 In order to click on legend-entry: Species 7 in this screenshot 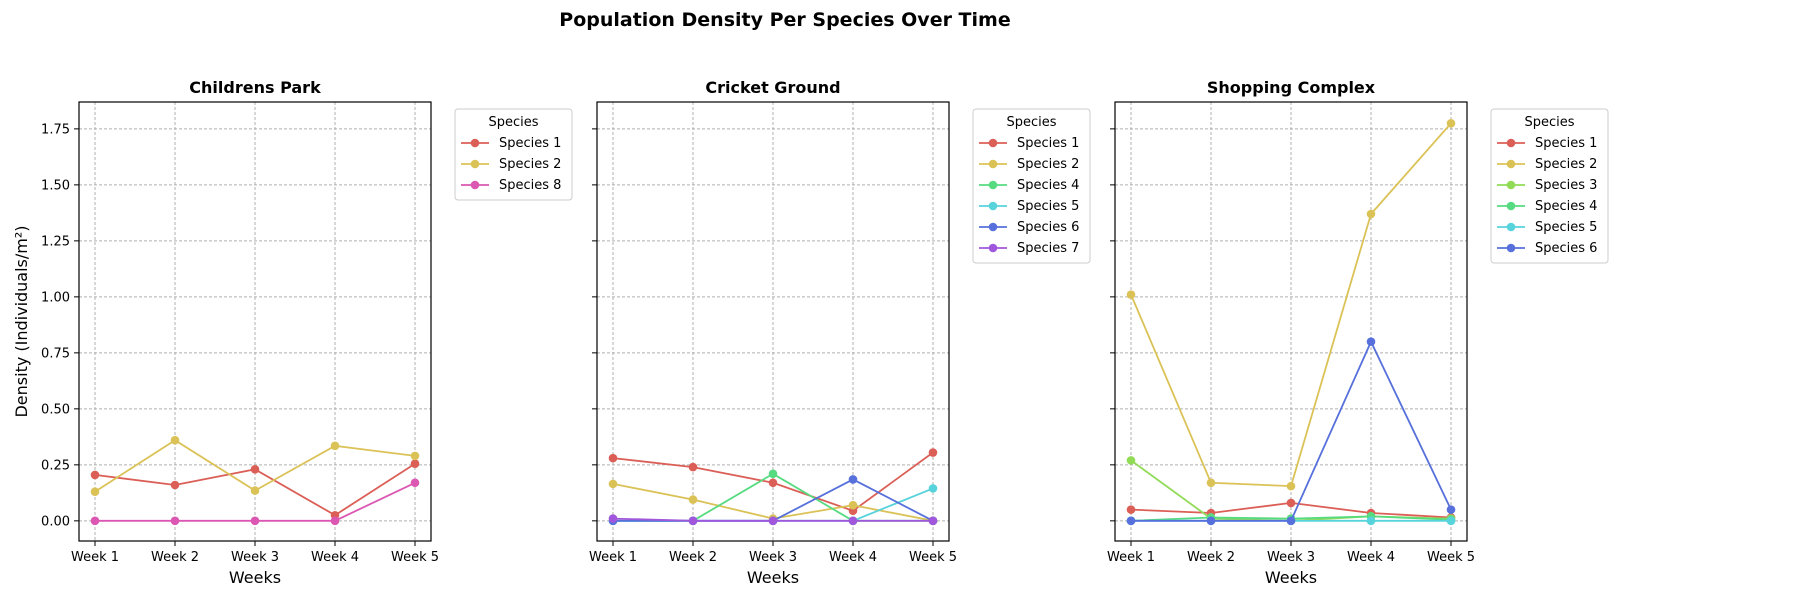, I will do `click(1048, 248)`.